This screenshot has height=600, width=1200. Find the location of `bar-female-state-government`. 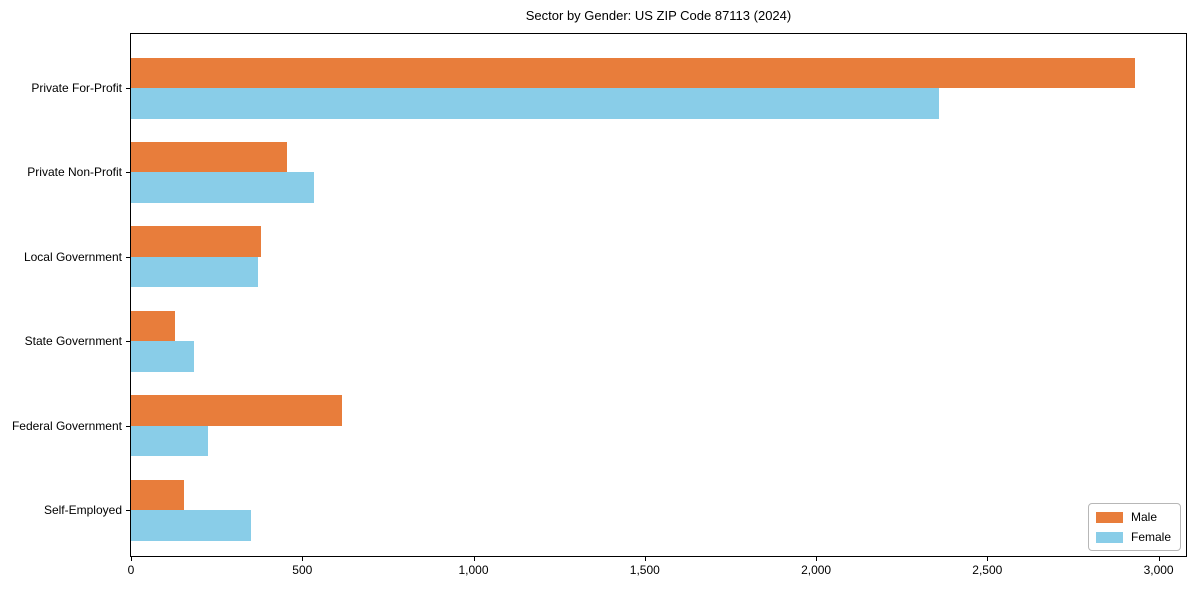

bar-female-state-government is located at coordinates (162, 356).